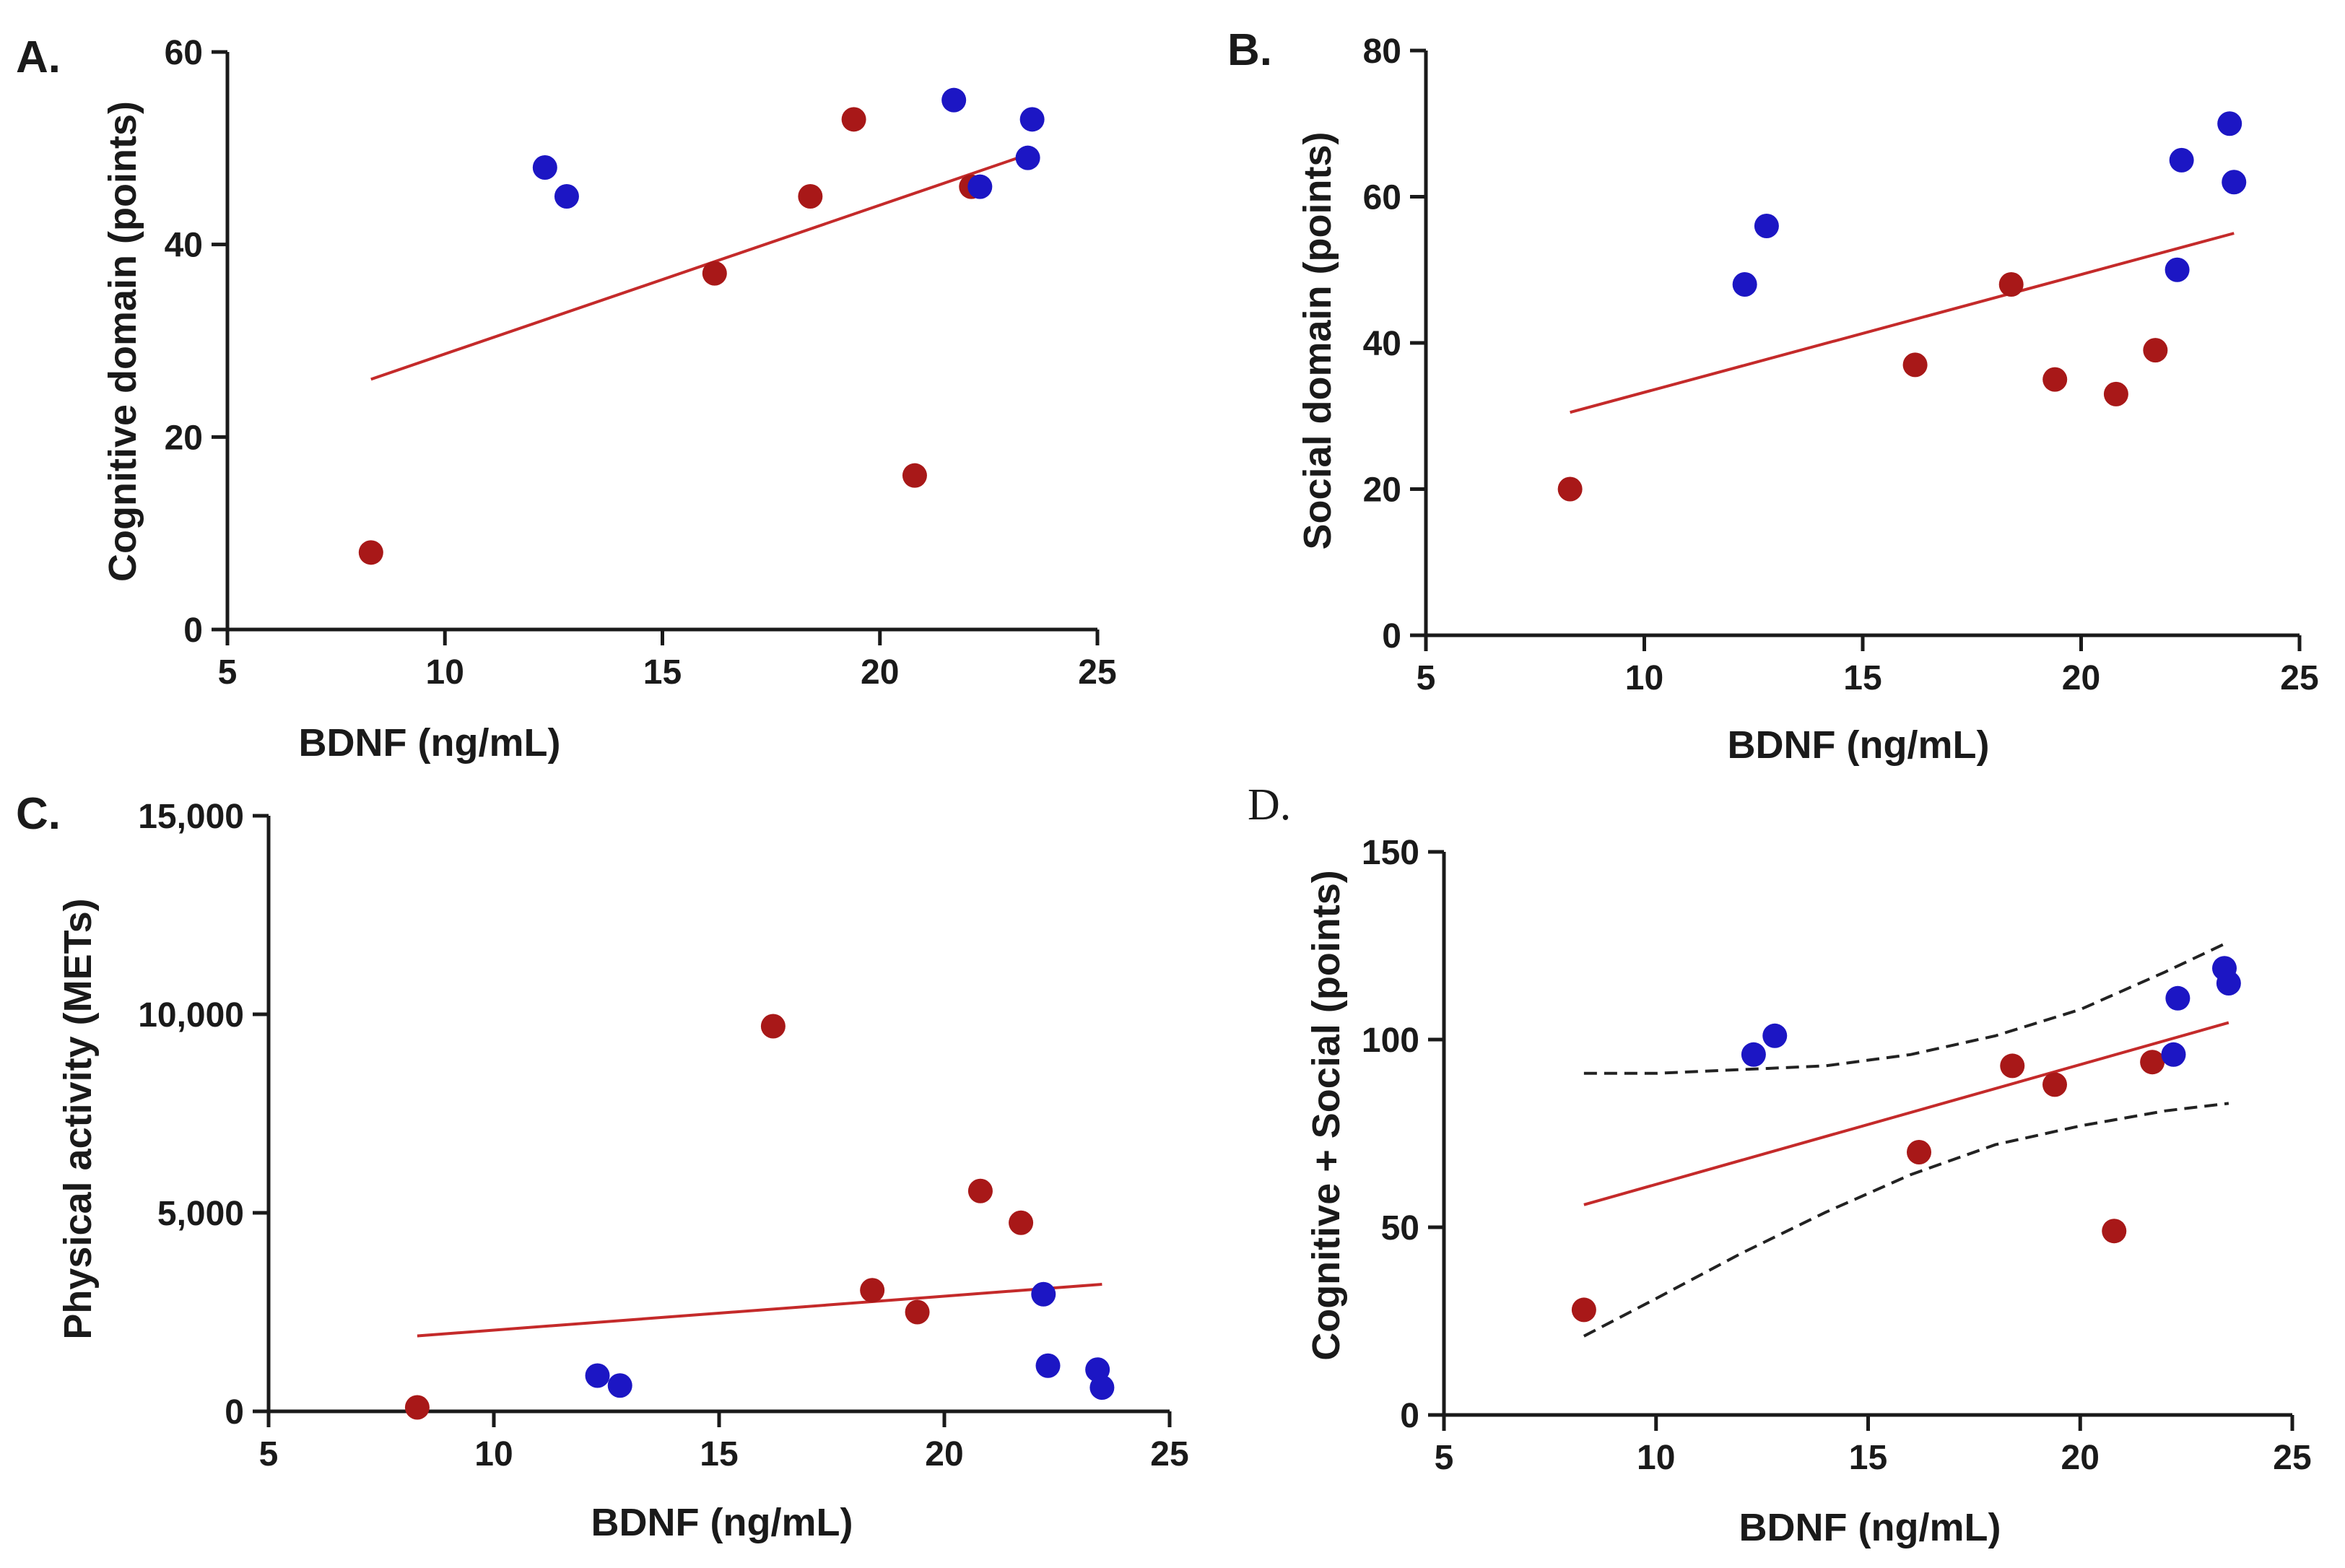  Describe the element at coordinates (1326, 1115) in the screenshot. I see `panel-d-y-axis-label: Cognitive + Social (points)` at that location.